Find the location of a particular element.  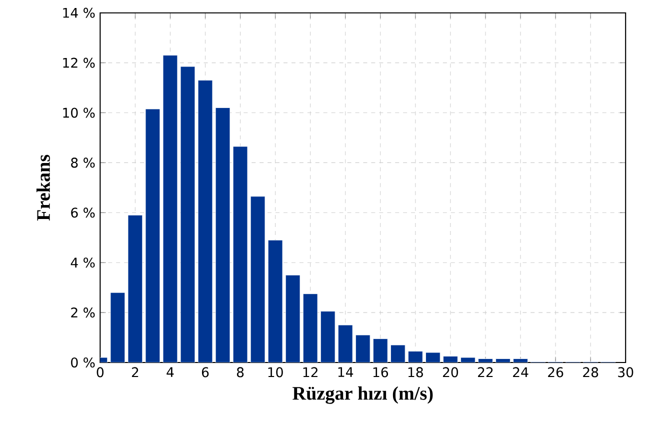

y-tick-label: 6 % is located at coordinates (83, 213).